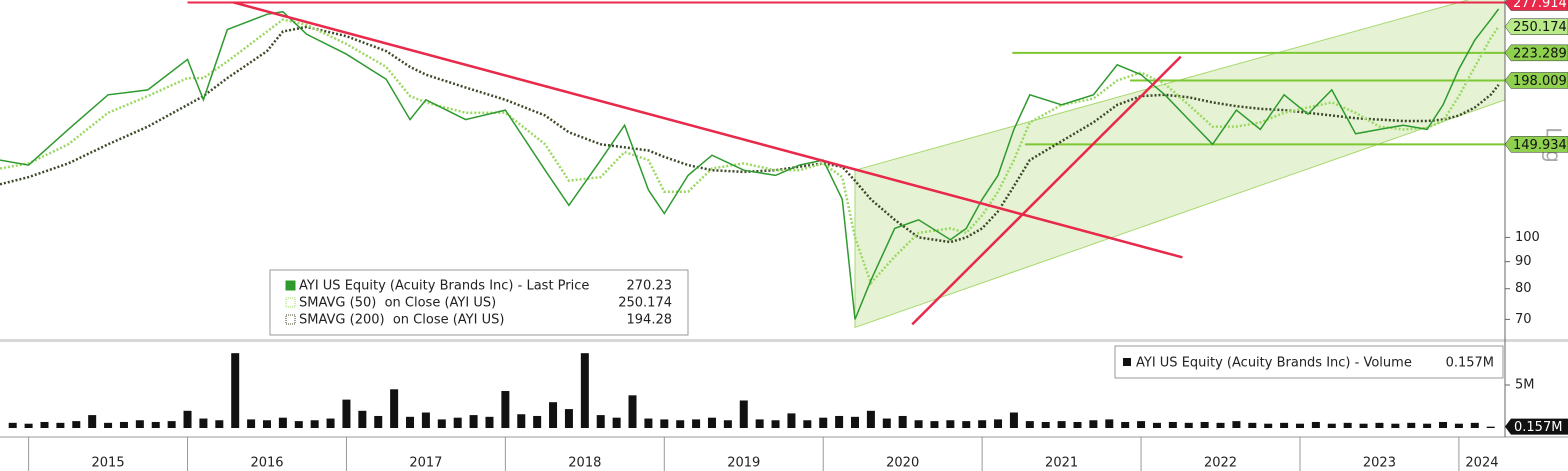 The width and height of the screenshot is (1568, 471). What do you see at coordinates (1540, 53) in the screenshot?
I see `value-label: 223.289` at bounding box center [1540, 53].